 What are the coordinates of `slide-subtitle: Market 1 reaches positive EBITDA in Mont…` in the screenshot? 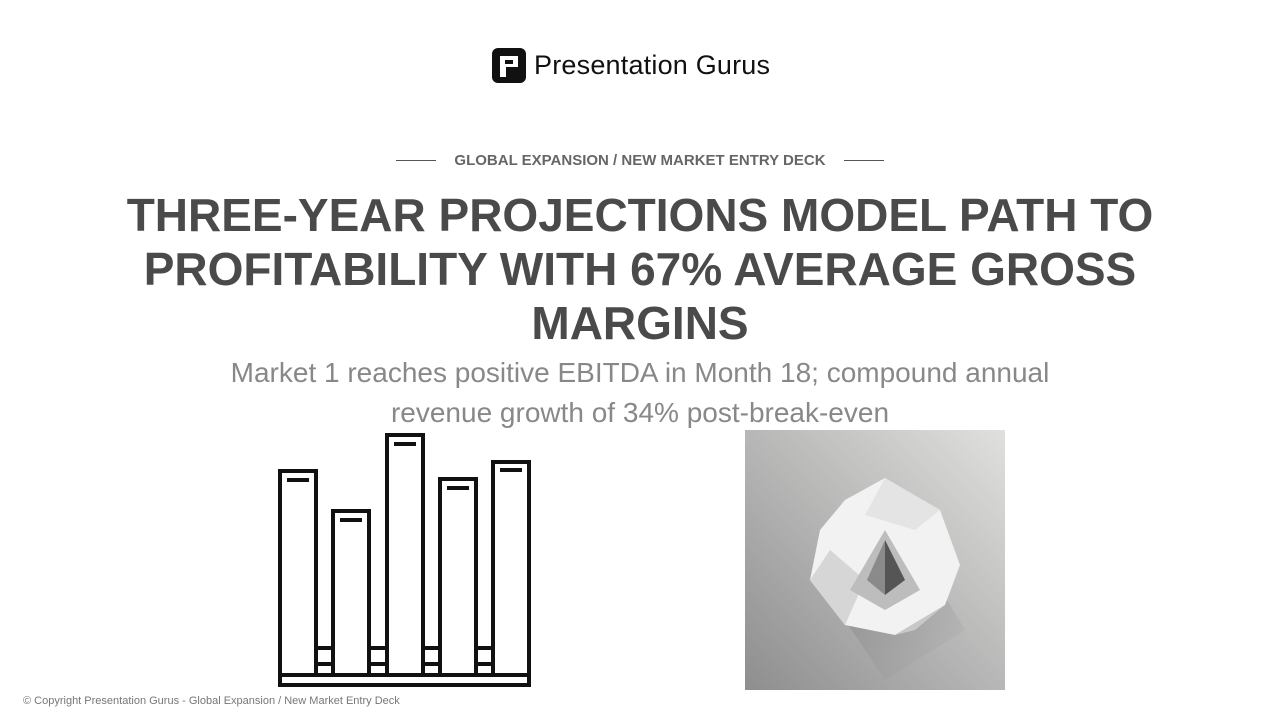 It's located at (640, 392).